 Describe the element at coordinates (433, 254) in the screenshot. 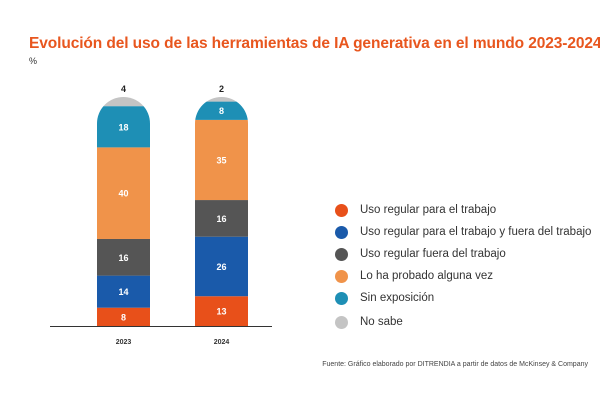

I see `legend-label: Uso regular fuera del trabajo` at that location.